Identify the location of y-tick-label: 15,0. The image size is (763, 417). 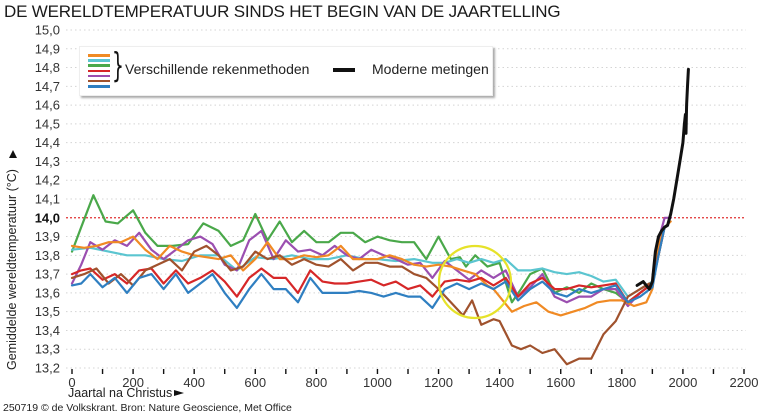
(47, 30).